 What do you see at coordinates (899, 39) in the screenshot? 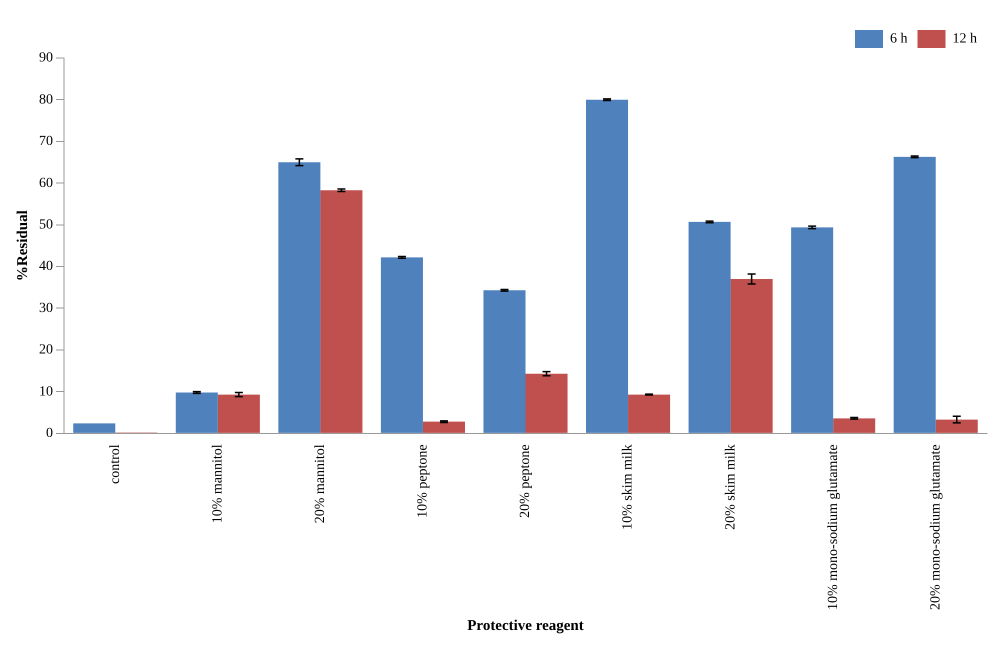
I see `legend-label: 6 h` at bounding box center [899, 39].